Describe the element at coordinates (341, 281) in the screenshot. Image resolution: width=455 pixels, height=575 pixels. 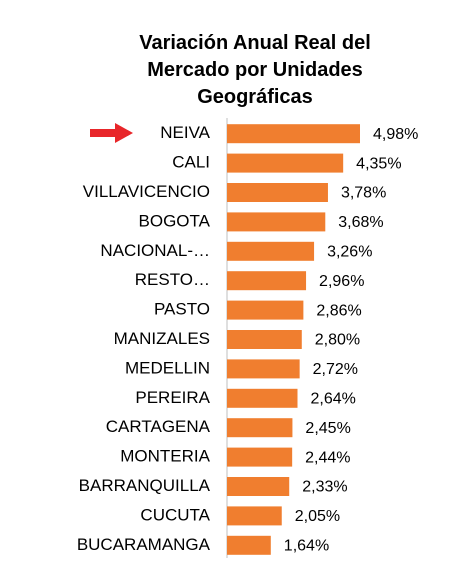
I see `data-label: 2,96%` at that location.